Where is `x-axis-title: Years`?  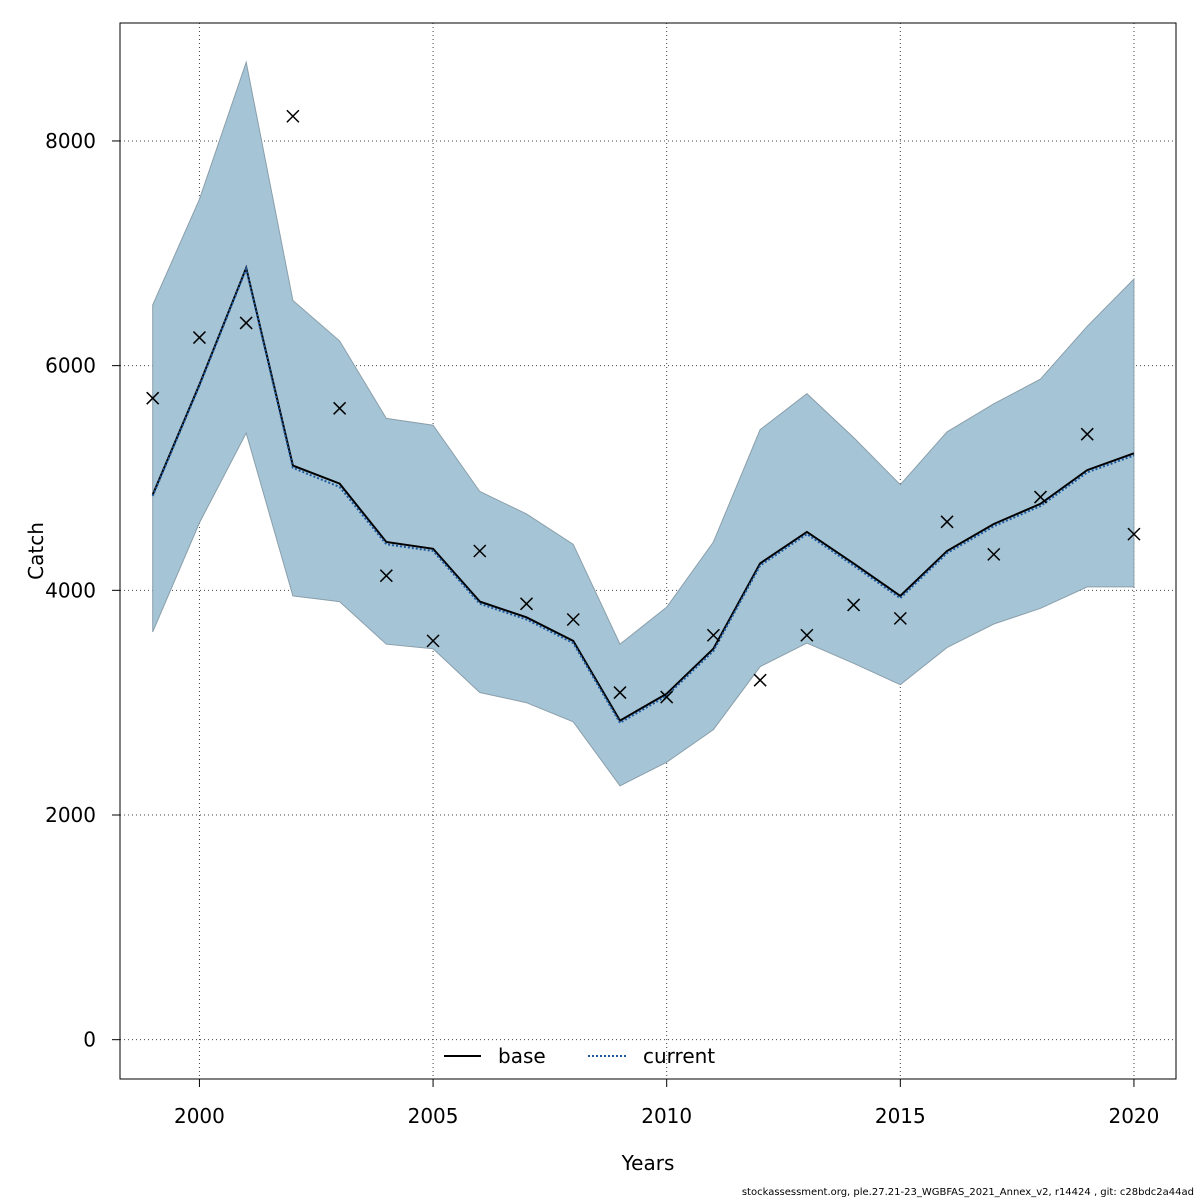
x-axis-title: Years is located at coordinates (648, 1163).